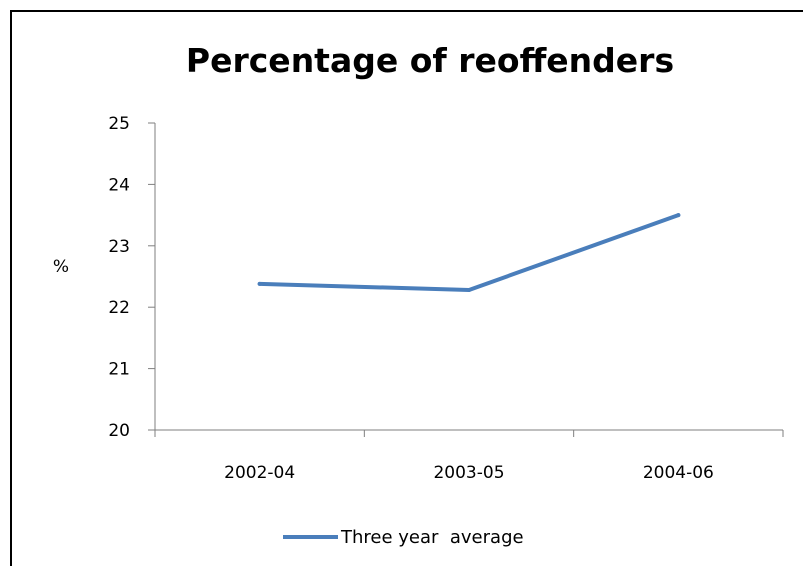 Image resolution: width=803 pixels, height=566 pixels. Describe the element at coordinates (119, 247) in the screenshot. I see `y-tick-label: 23` at that location.